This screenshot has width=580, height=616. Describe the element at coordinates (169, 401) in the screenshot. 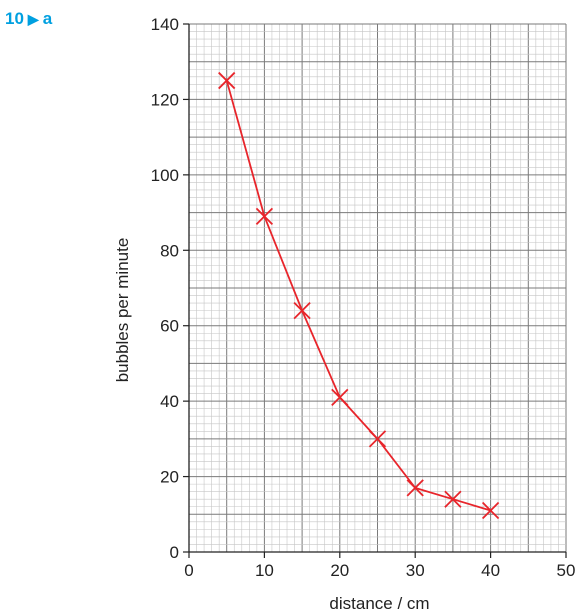

I see `y-tick-label: 40` at that location.